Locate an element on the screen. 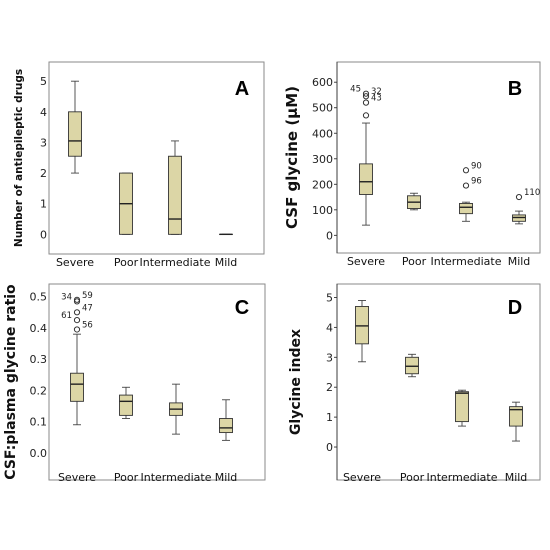 The image size is (550, 550). y-tick-label: 600 is located at coordinates (322, 82).